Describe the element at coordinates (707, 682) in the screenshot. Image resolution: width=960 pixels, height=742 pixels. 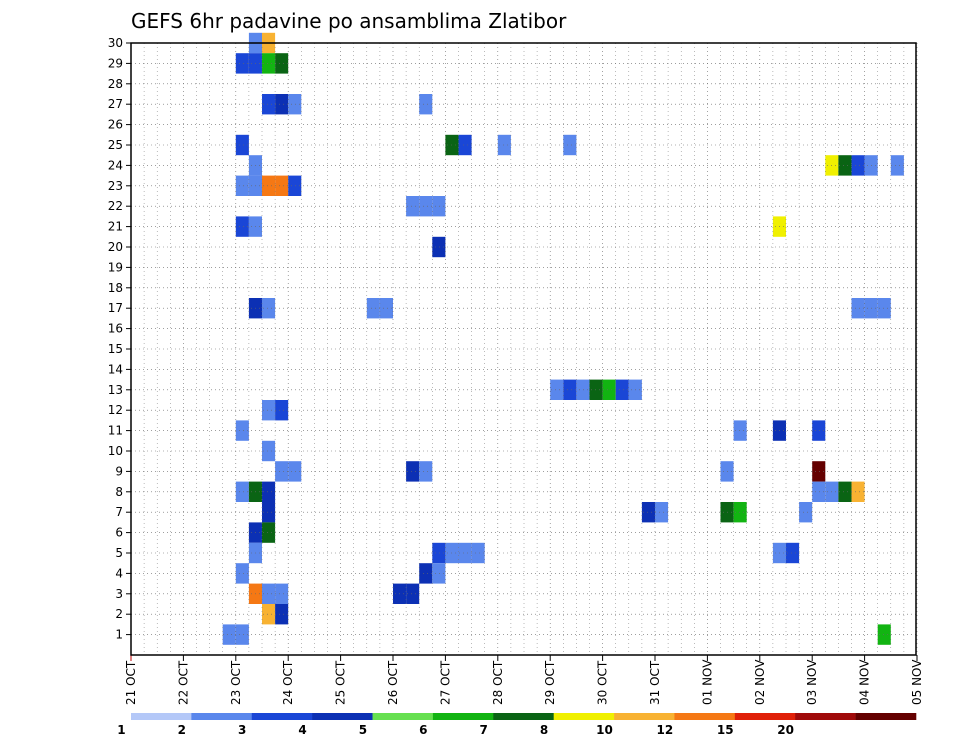
I see `x-tick-label-11: 01 NOV` at that location.